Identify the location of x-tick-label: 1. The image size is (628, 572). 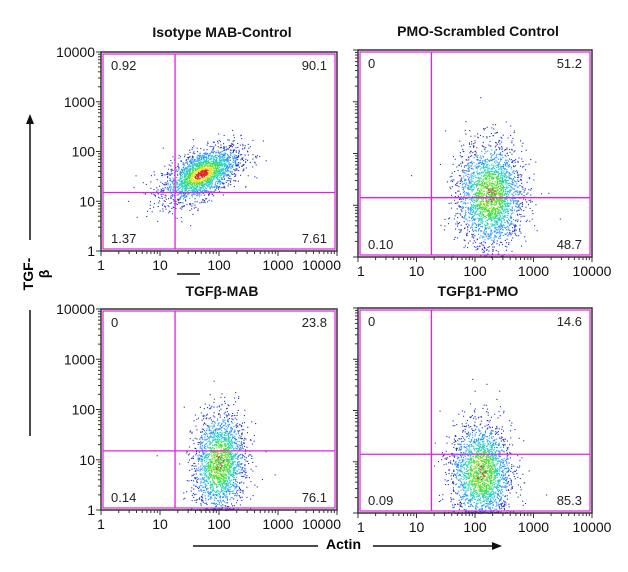
(361, 271).